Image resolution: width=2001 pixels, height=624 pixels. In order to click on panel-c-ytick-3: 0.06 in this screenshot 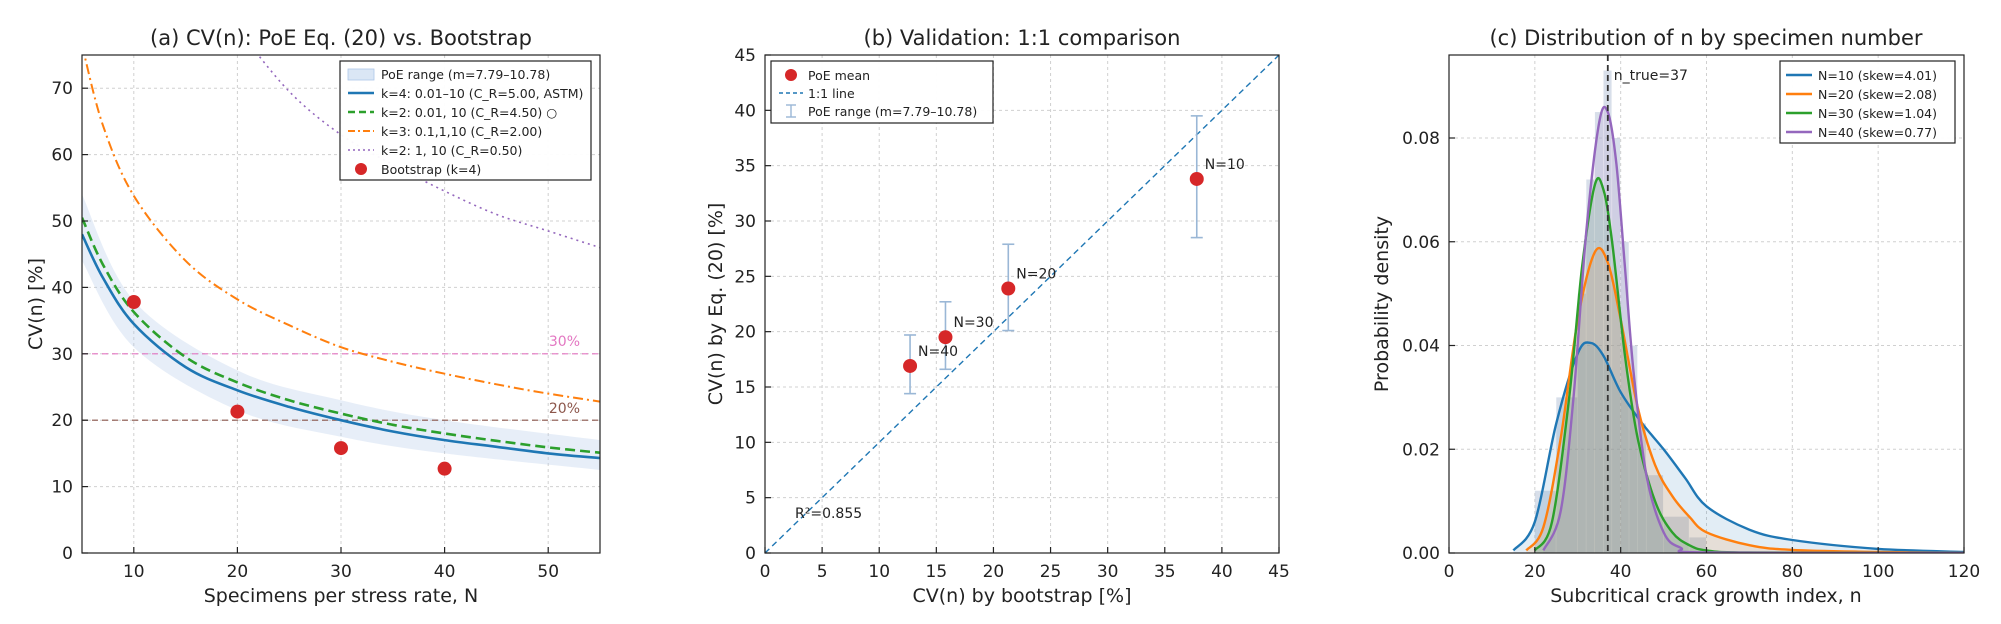, I will do `click(1421, 243)`.